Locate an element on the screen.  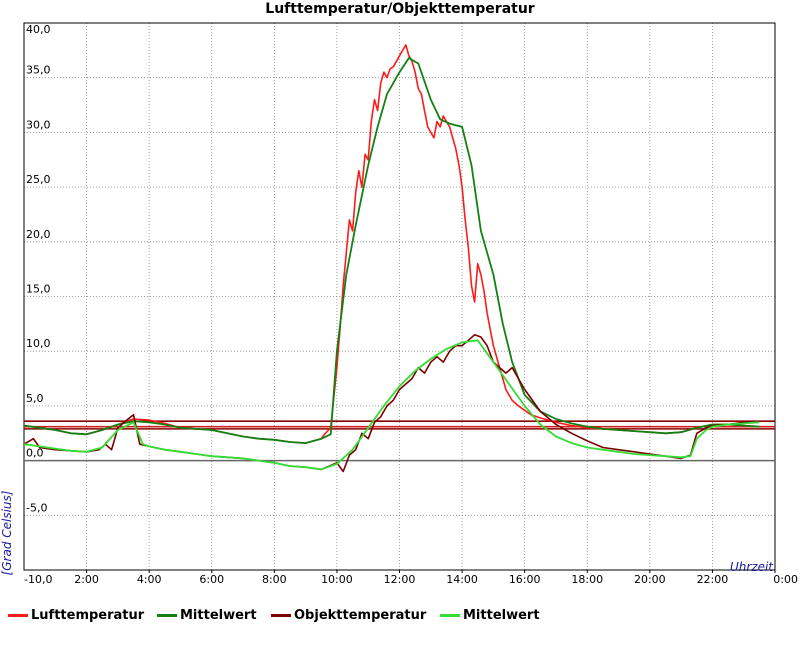
y-tick-label: 5,0 is located at coordinates (35, 398).